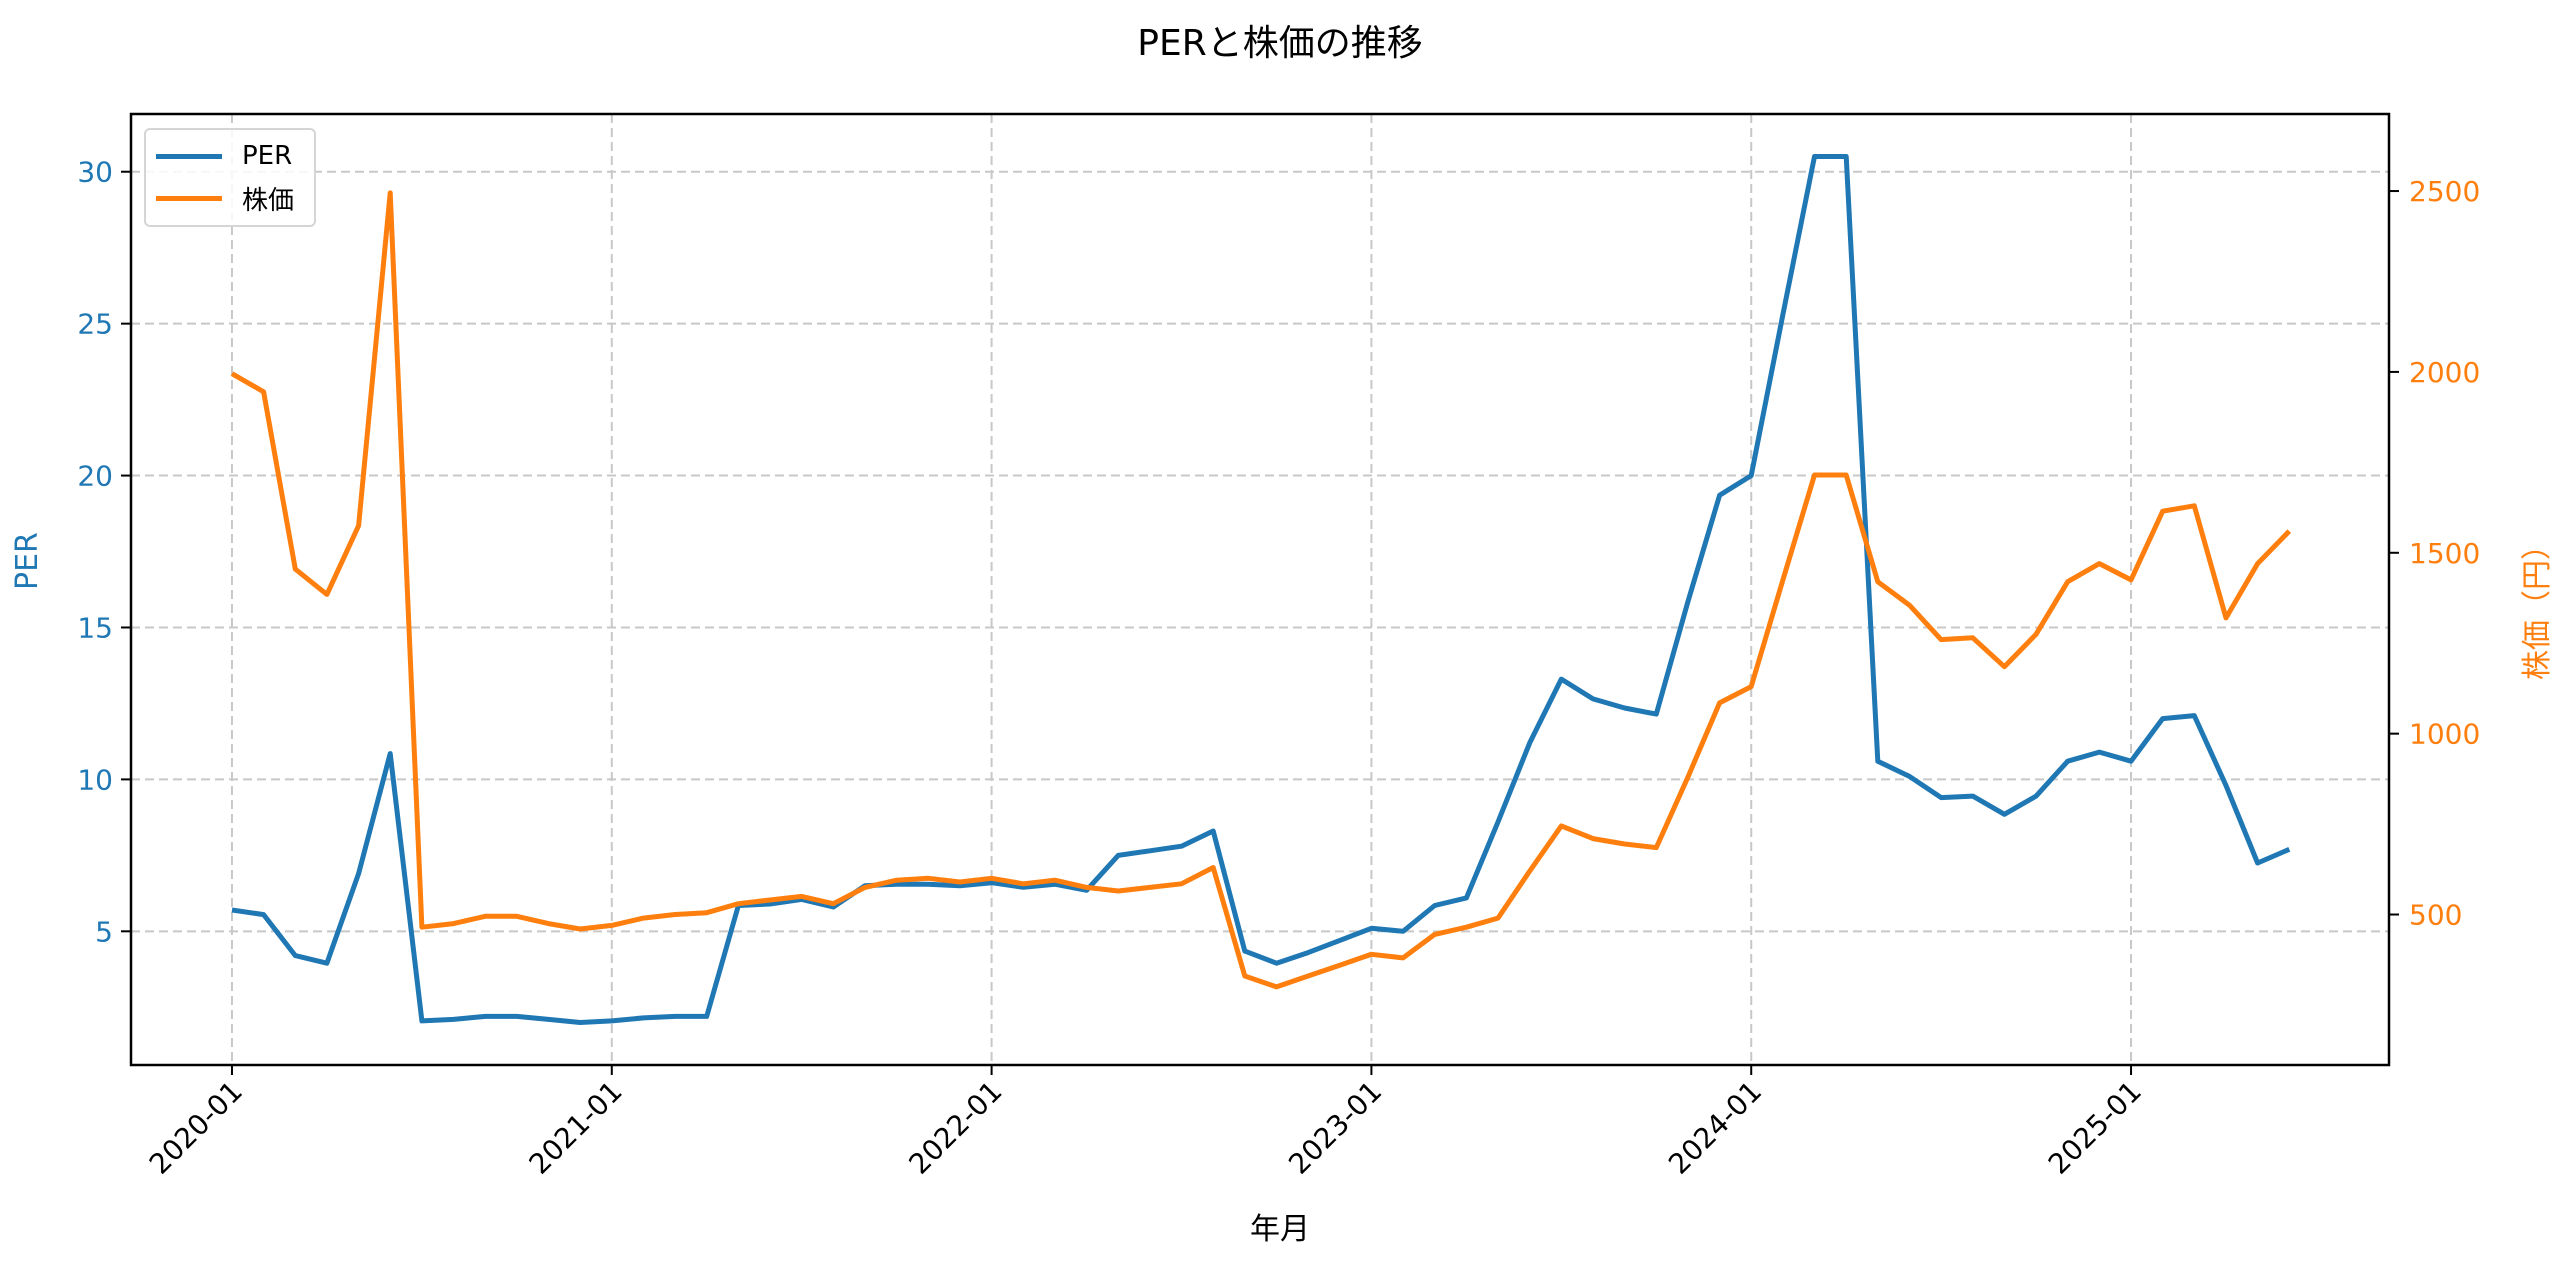 The width and height of the screenshot is (2560, 1269). I want to click on y-axis-left-label: PER, so click(27, 561).